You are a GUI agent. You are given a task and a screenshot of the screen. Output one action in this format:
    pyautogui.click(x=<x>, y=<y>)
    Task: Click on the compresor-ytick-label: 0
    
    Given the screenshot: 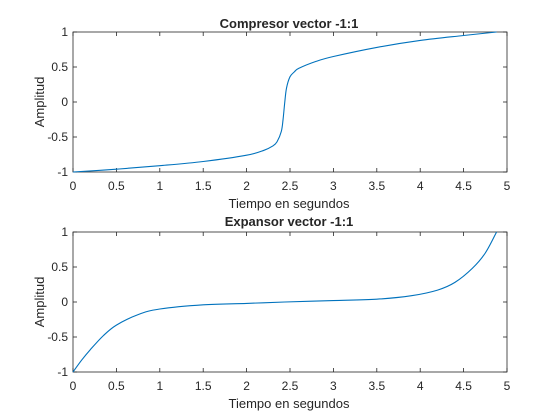 What is the action you would take?
    pyautogui.click(x=64, y=102)
    